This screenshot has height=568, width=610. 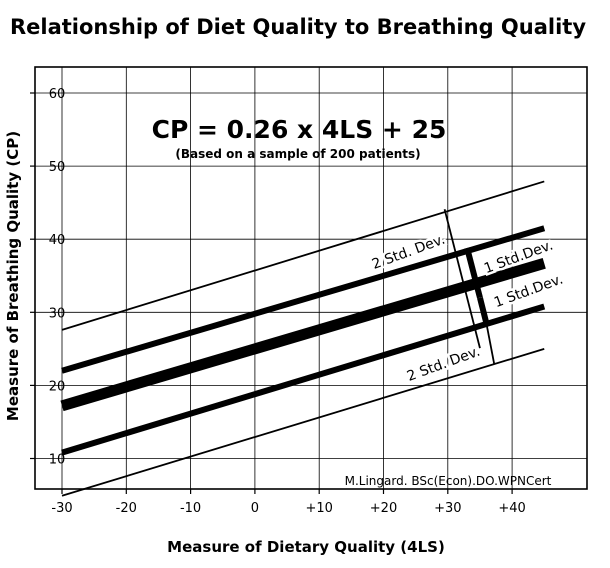 I want to click on equation-text: CP = 0.26 x 4LS + 25, so click(x=299, y=129).